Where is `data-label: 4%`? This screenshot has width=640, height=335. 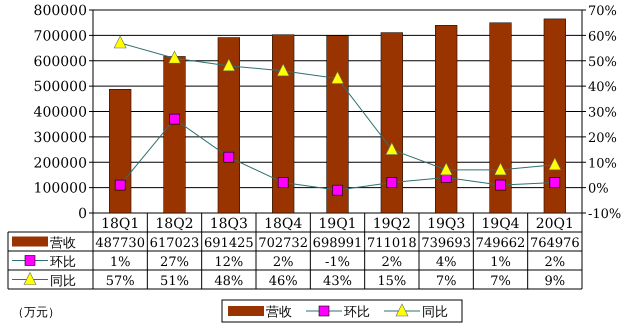
data-label: 4% is located at coordinates (446, 262).